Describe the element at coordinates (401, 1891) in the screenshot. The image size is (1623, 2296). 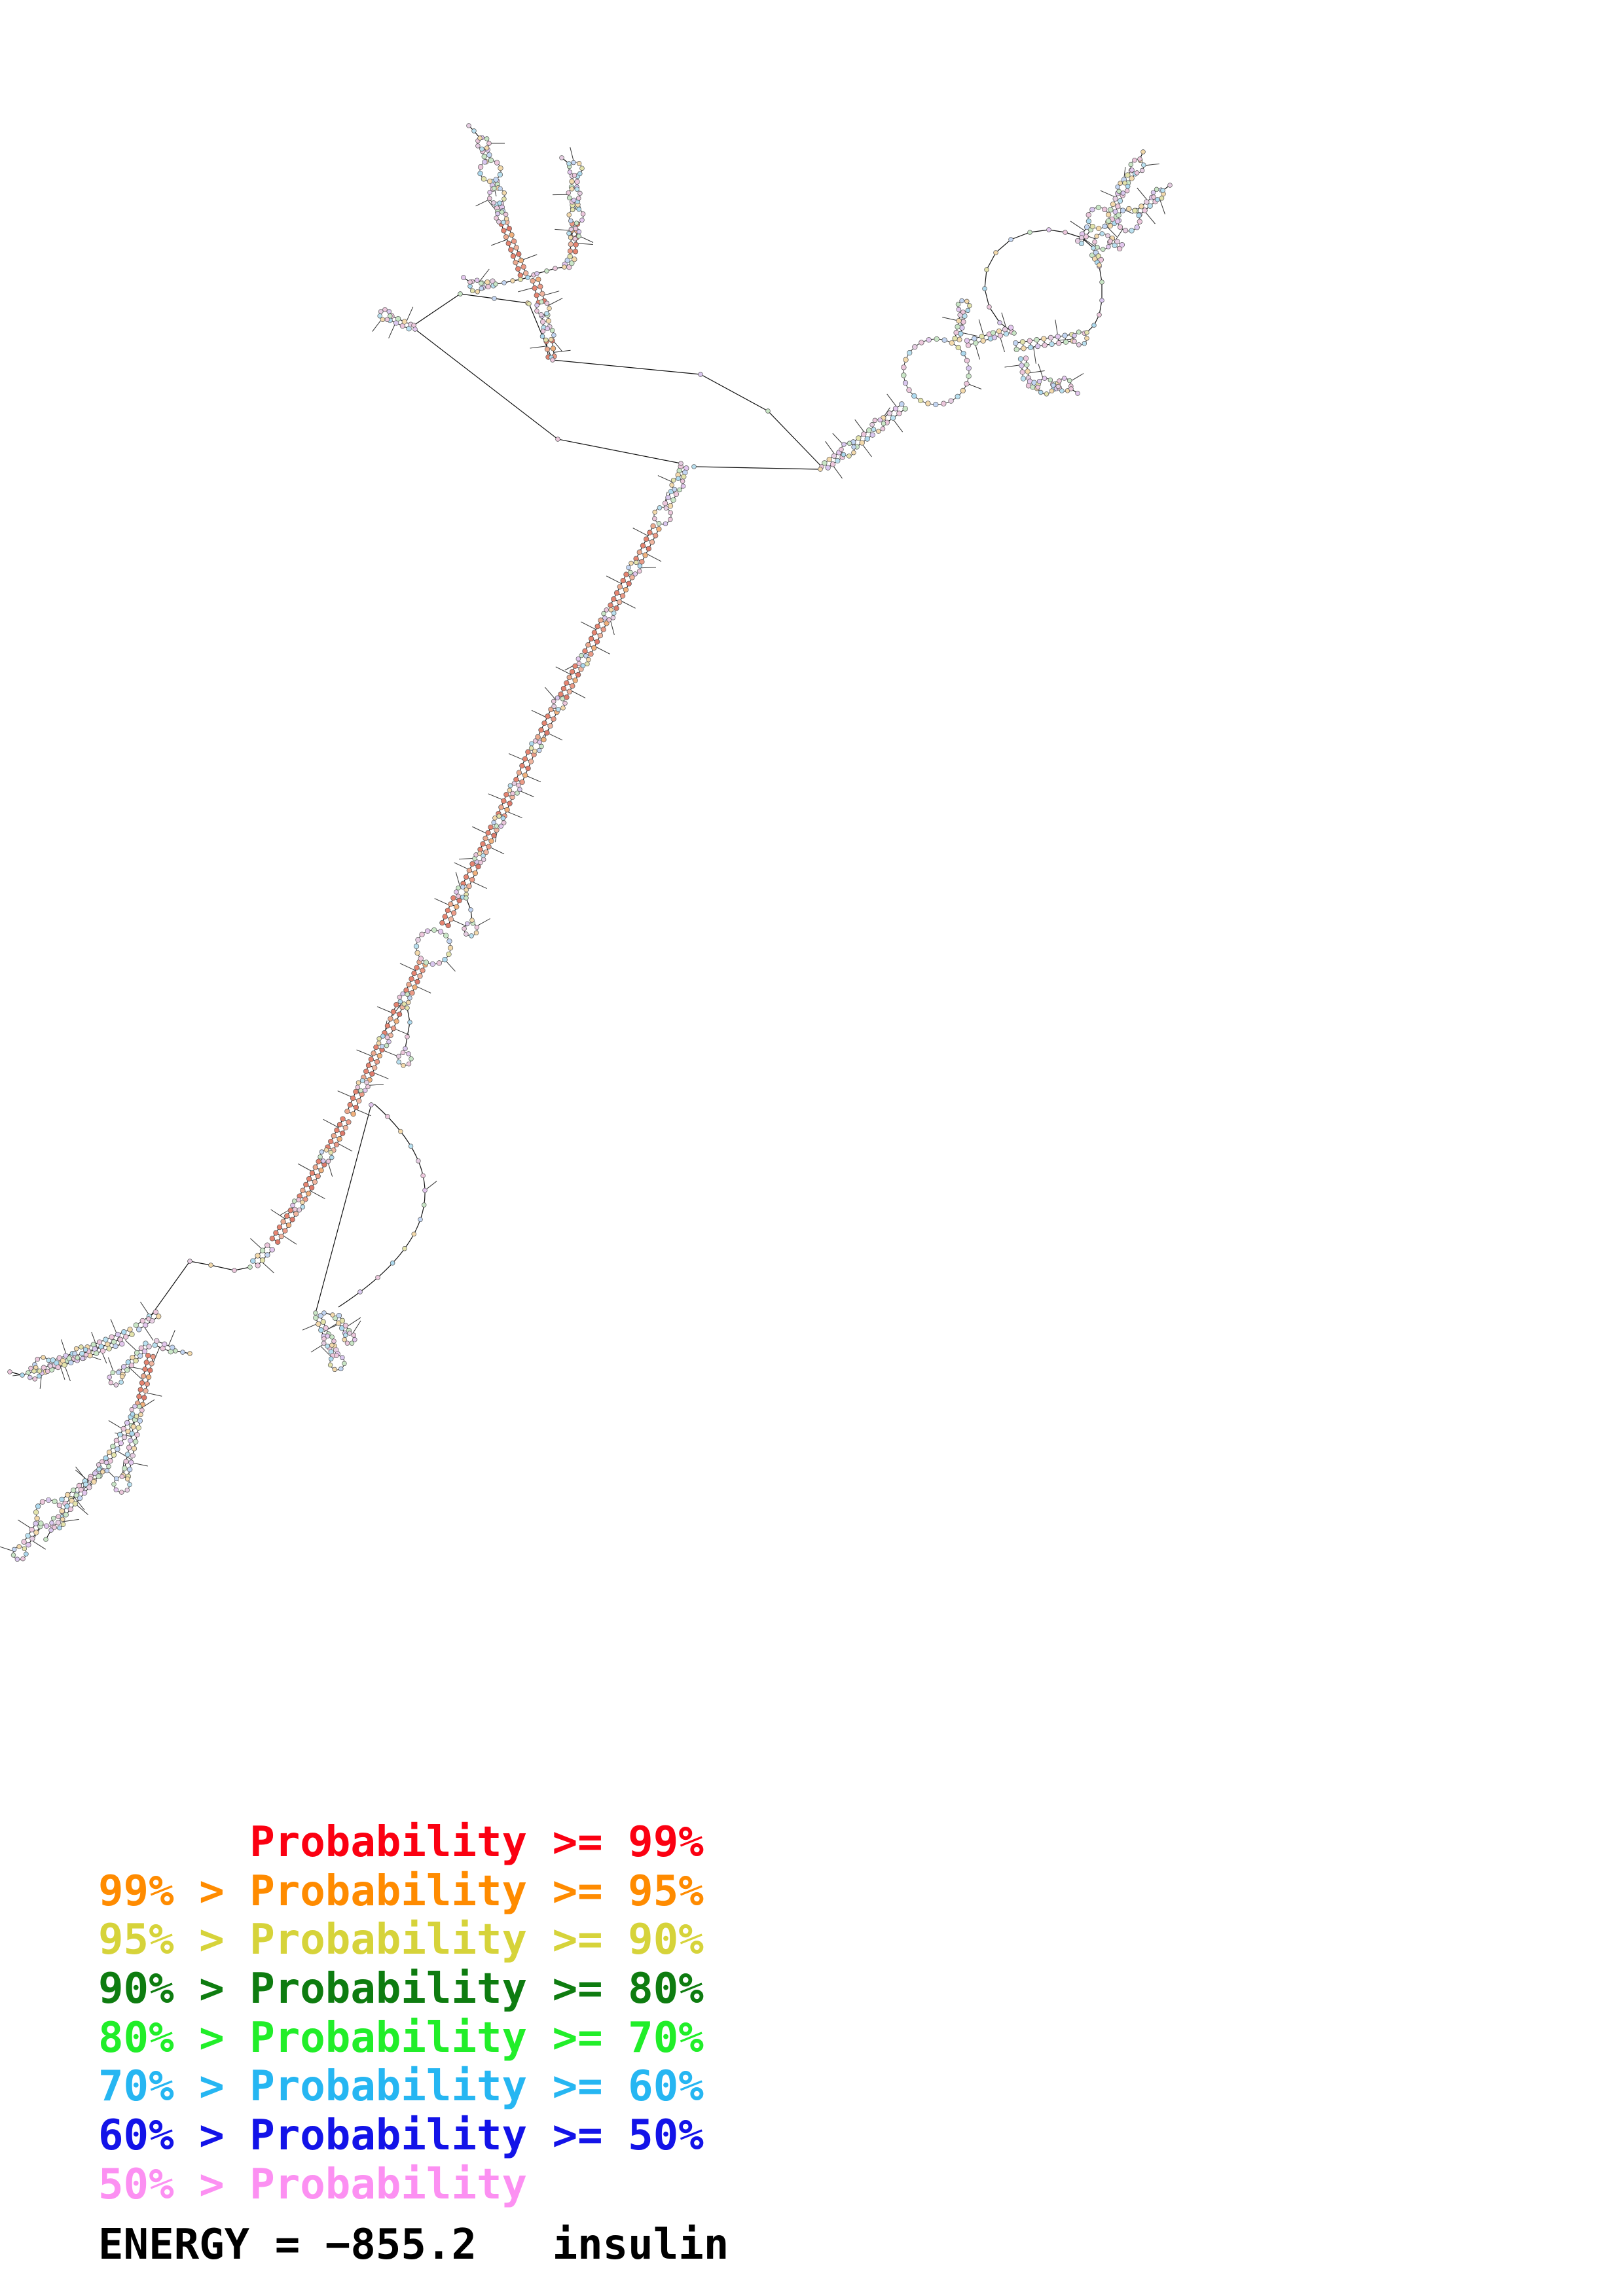
I see `legend-row-p95: 99% > Probability >= 95%` at that location.